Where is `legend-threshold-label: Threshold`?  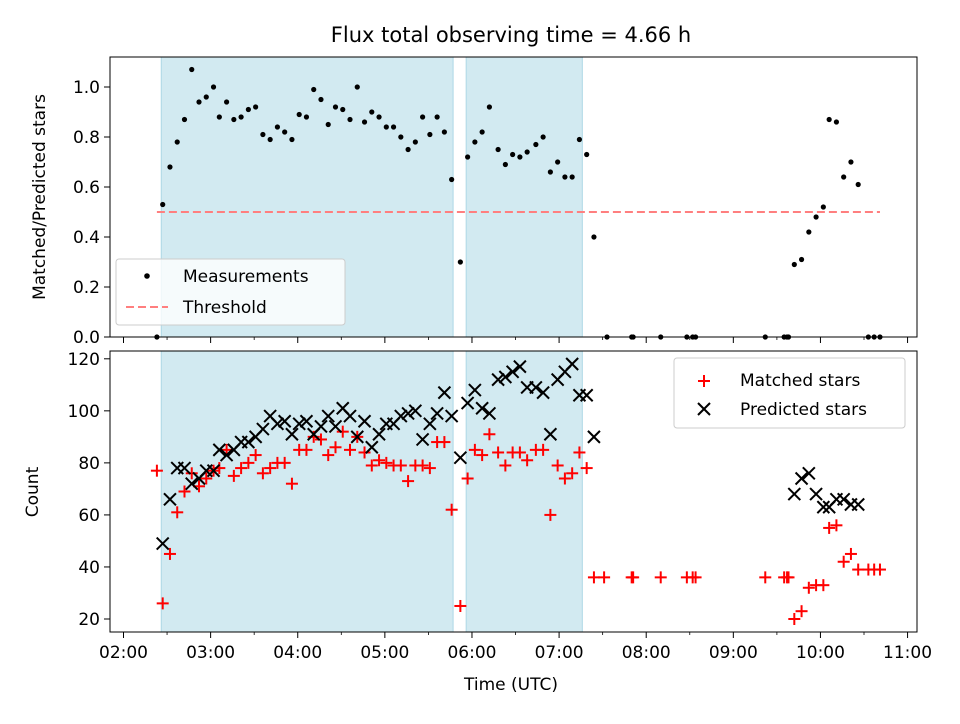
legend-threshold-label: Threshold is located at coordinates (224, 308).